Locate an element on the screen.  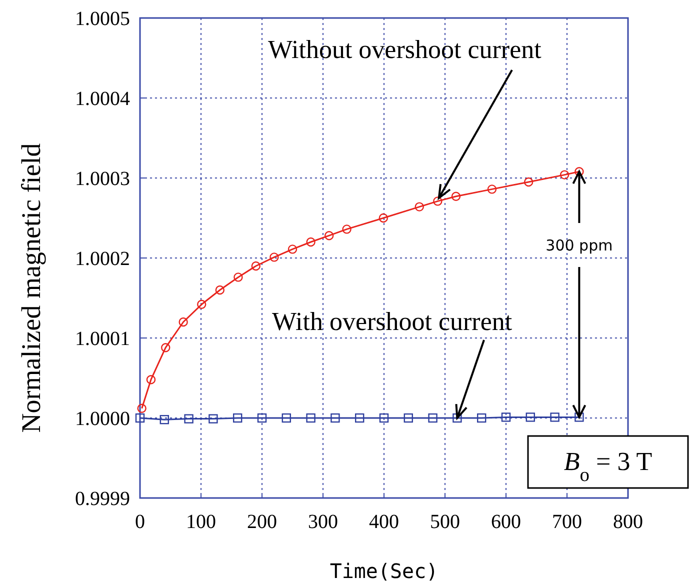
y-tick-label: 0.9999 is located at coordinates (102, 499).